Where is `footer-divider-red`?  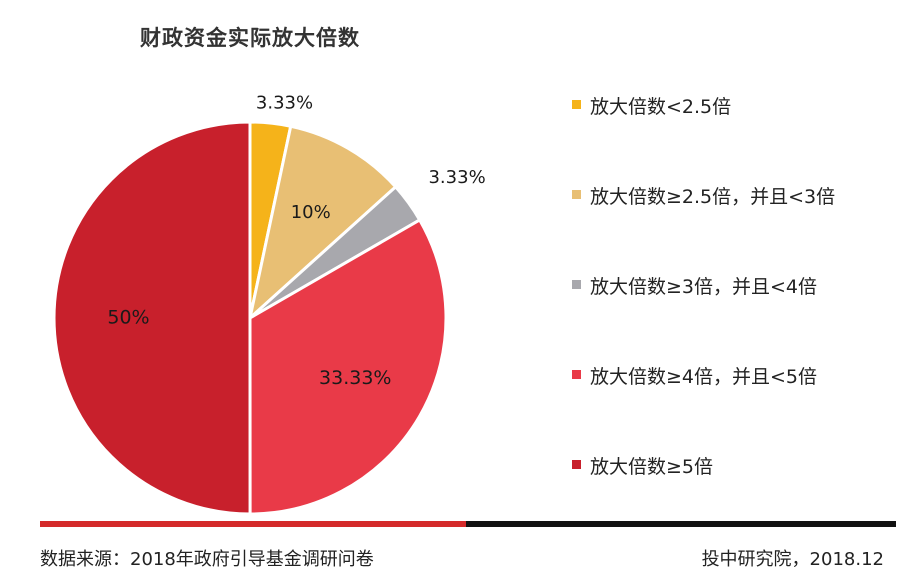 footer-divider-red is located at coordinates (253, 524).